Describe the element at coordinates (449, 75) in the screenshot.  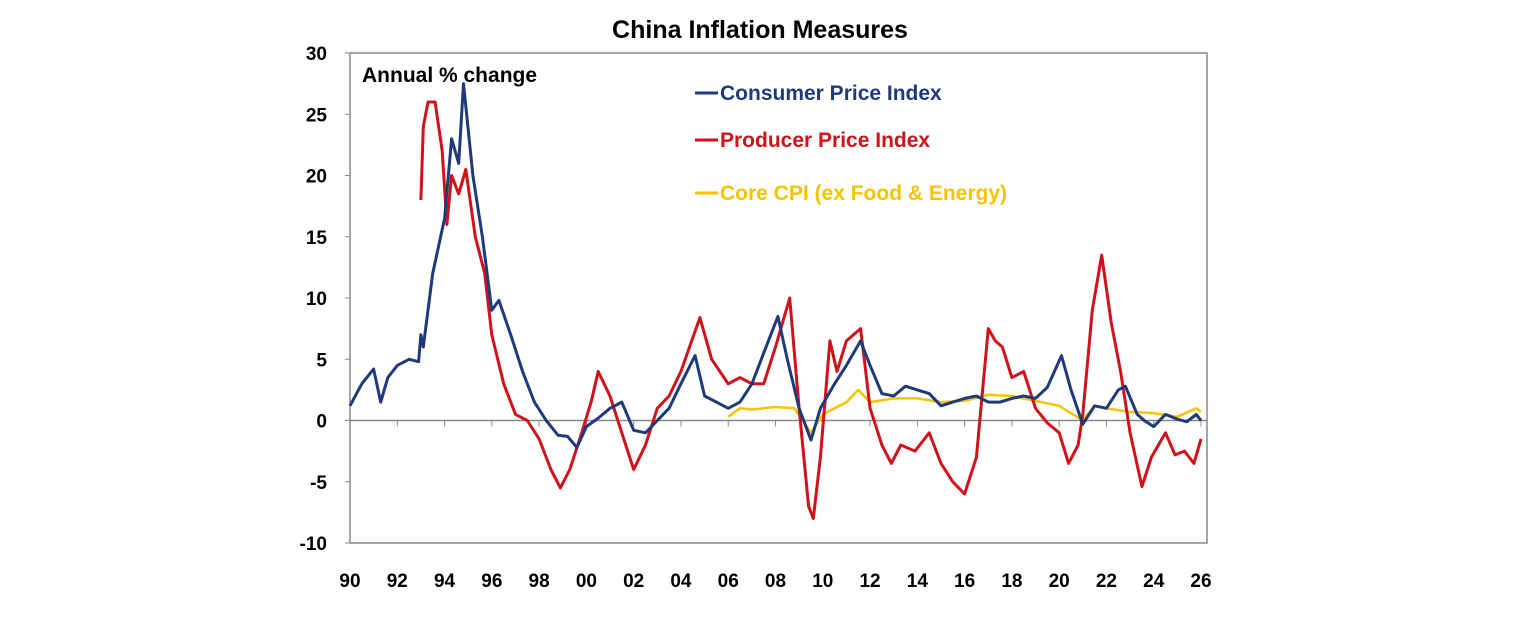
I see `axis-annotation: Annual % change` at that location.